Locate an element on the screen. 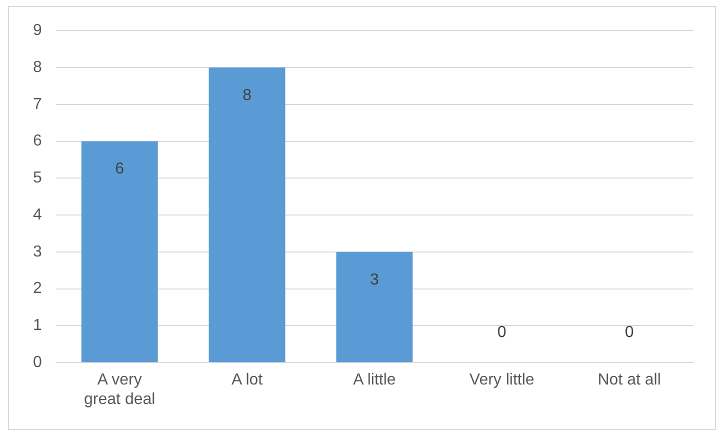 This screenshot has width=724, height=439. x-tick-label: Not at all is located at coordinates (629, 380).